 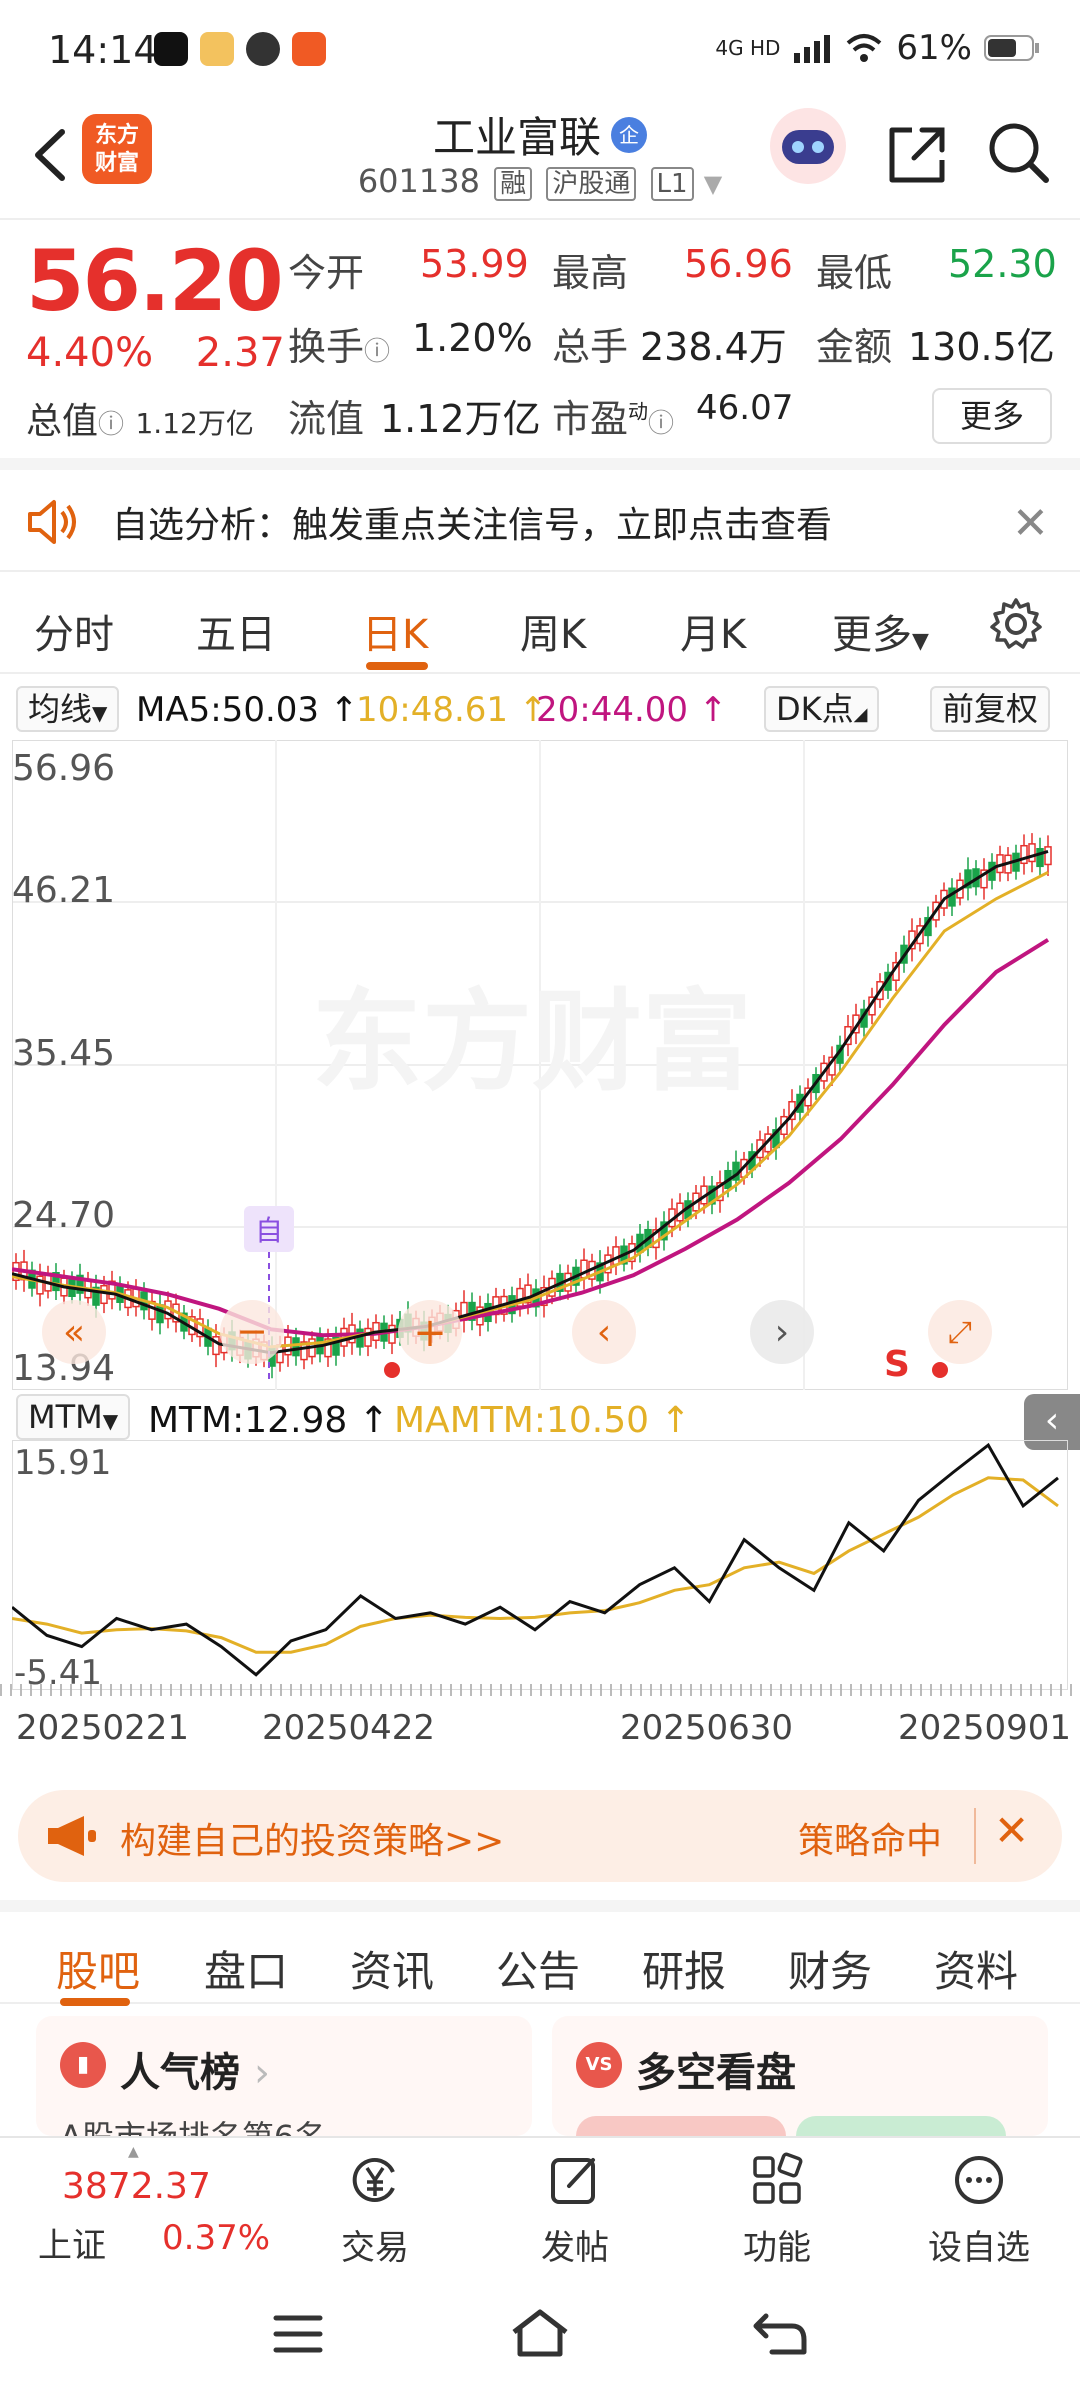 I want to click on search-icon, so click(x=1019, y=153).